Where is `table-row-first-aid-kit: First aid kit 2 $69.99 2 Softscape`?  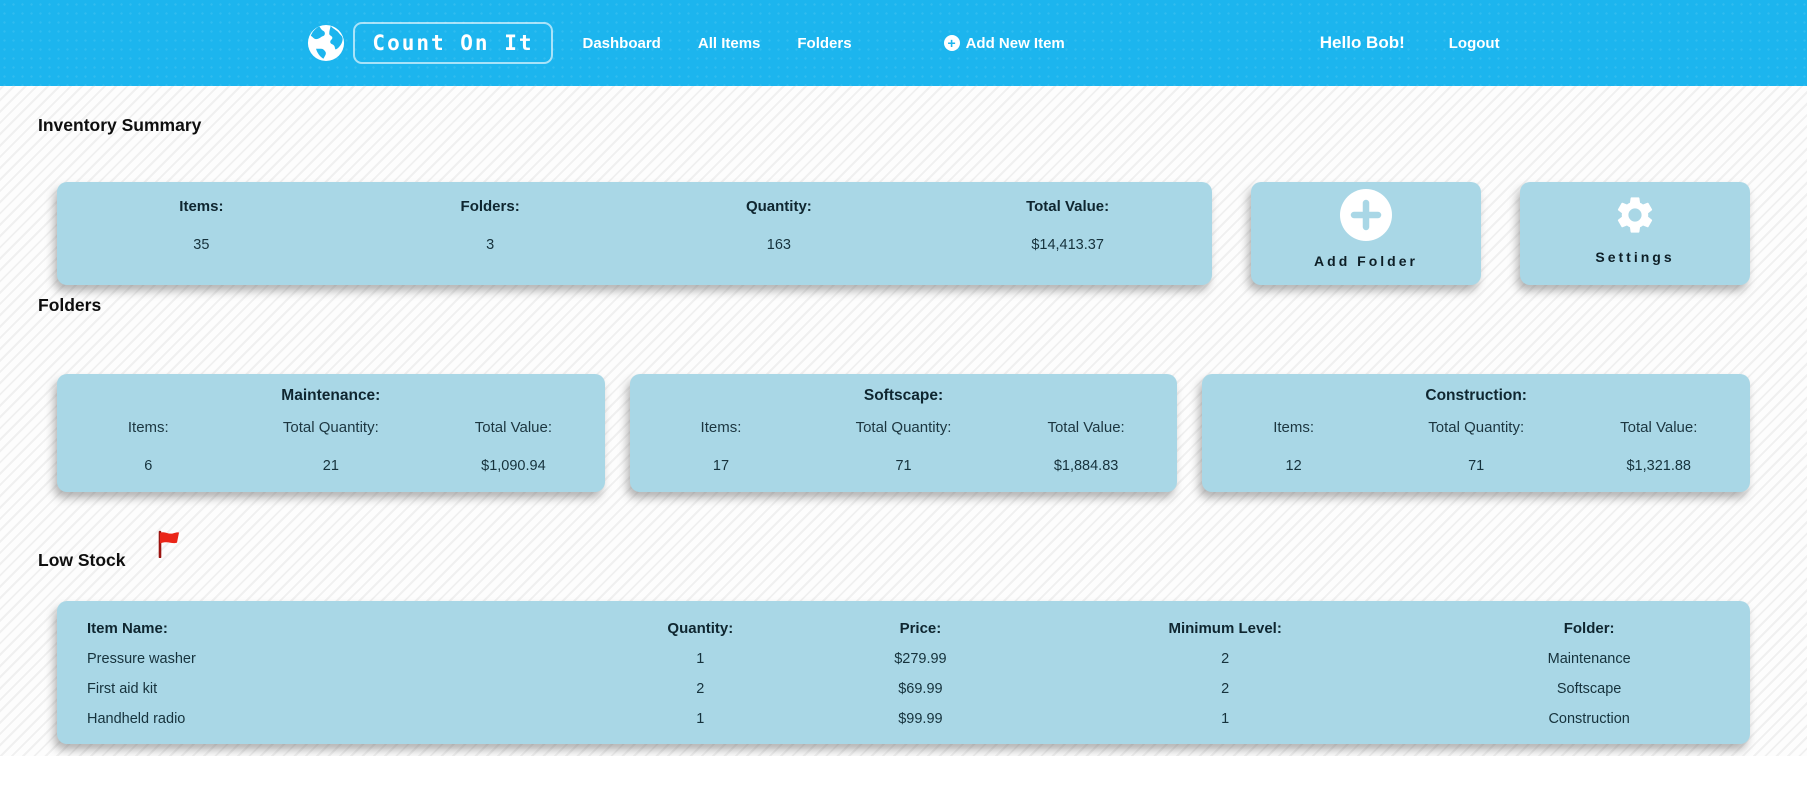 table-row-first-aid-kit: First aid kit 2 $69.99 2 Softscape is located at coordinates (903, 689).